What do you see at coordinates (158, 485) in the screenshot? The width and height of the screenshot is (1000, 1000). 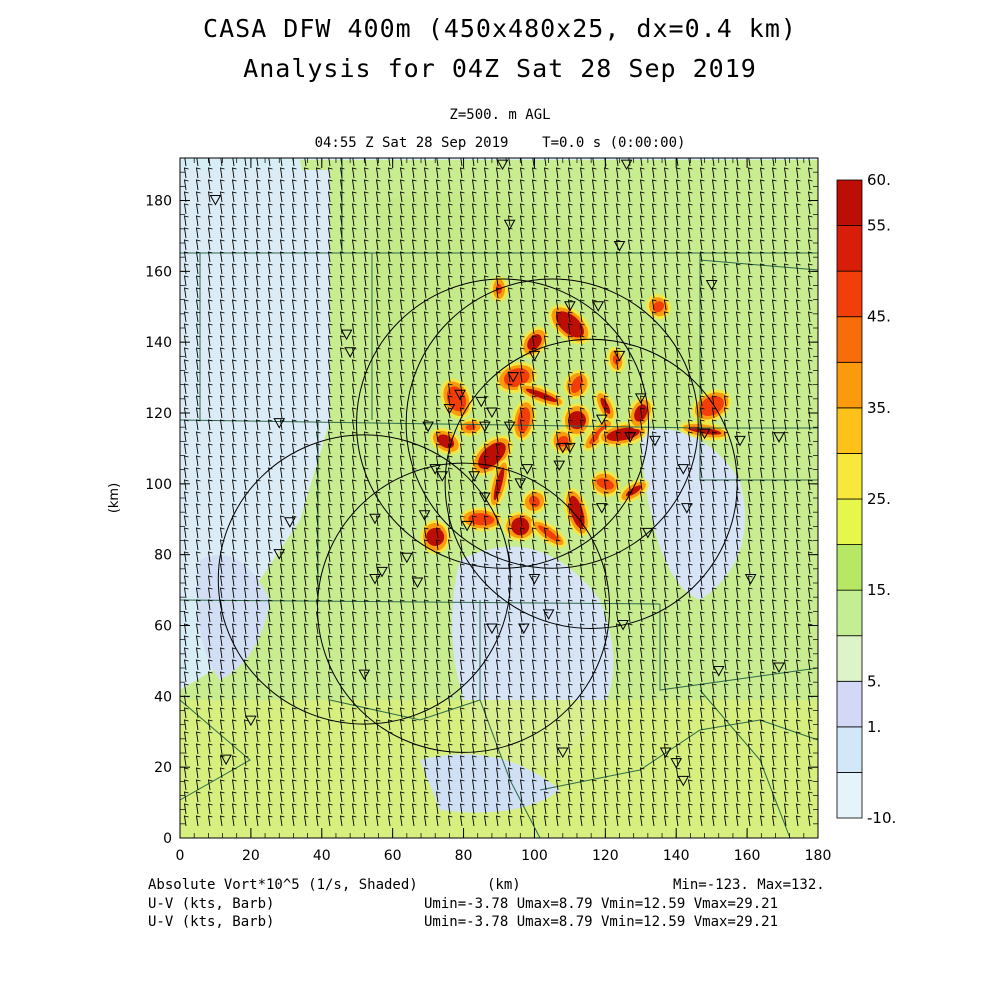 I see `y-tick-label: 100` at bounding box center [158, 485].